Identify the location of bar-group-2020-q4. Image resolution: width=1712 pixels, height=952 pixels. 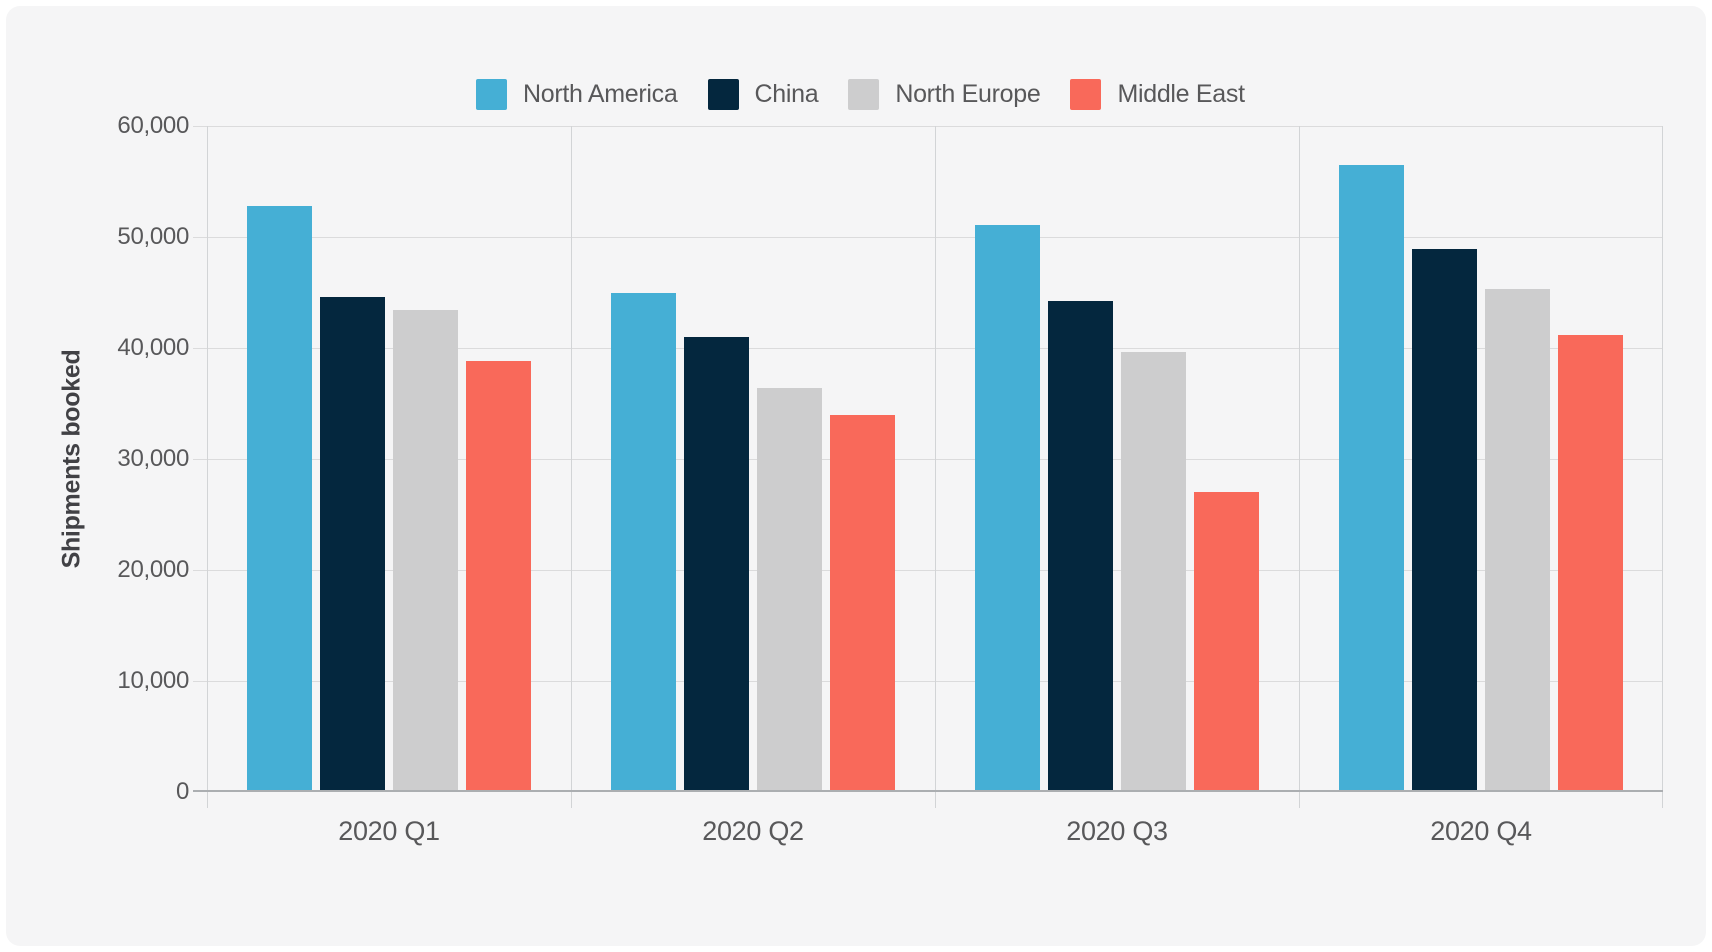
(1481, 459).